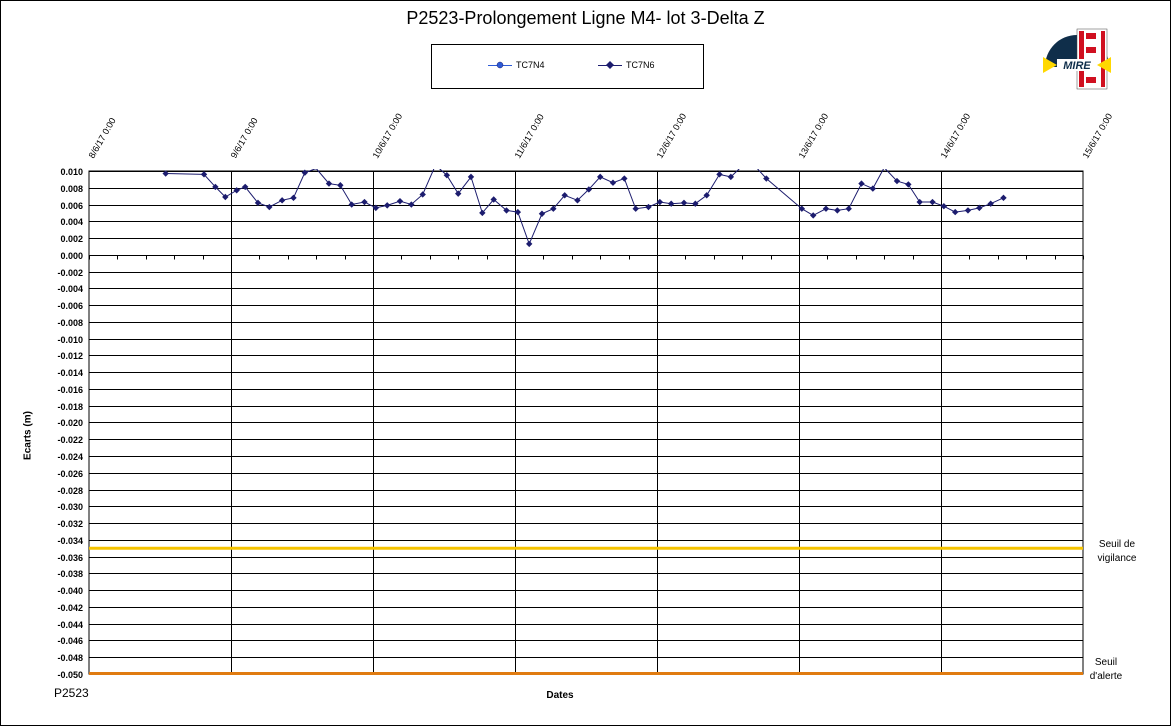 The height and width of the screenshot is (726, 1171). I want to click on seuil-alerte-line1: Seuil, so click(1106, 662).